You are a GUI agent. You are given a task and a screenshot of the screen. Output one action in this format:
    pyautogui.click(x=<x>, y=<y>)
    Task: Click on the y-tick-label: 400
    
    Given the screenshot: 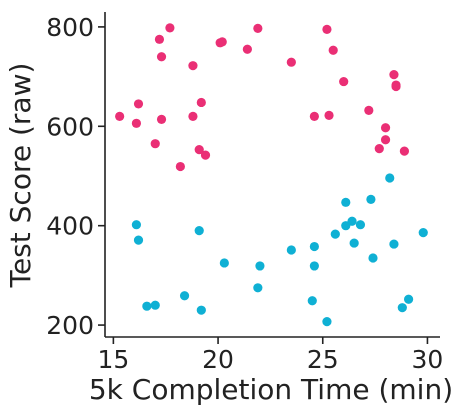 What is the action you would take?
    pyautogui.click(x=70, y=226)
    